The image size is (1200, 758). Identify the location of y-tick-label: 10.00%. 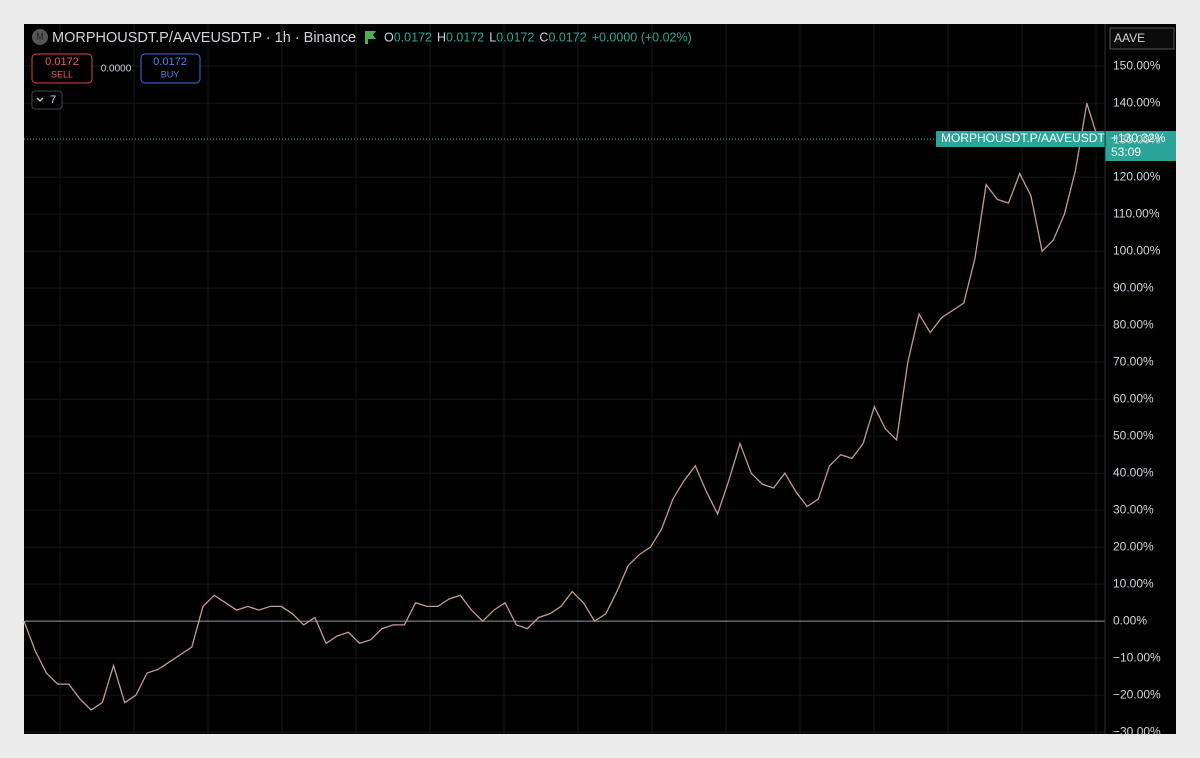
(1133, 583).